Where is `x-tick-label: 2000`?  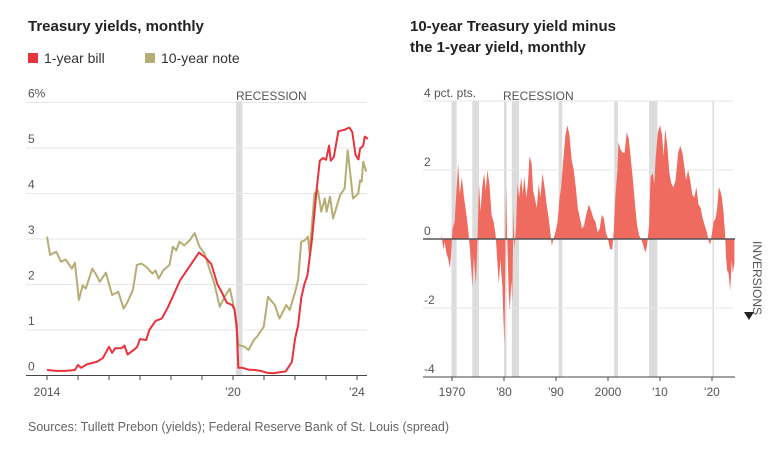 x-tick-label: 2000 is located at coordinates (608, 392).